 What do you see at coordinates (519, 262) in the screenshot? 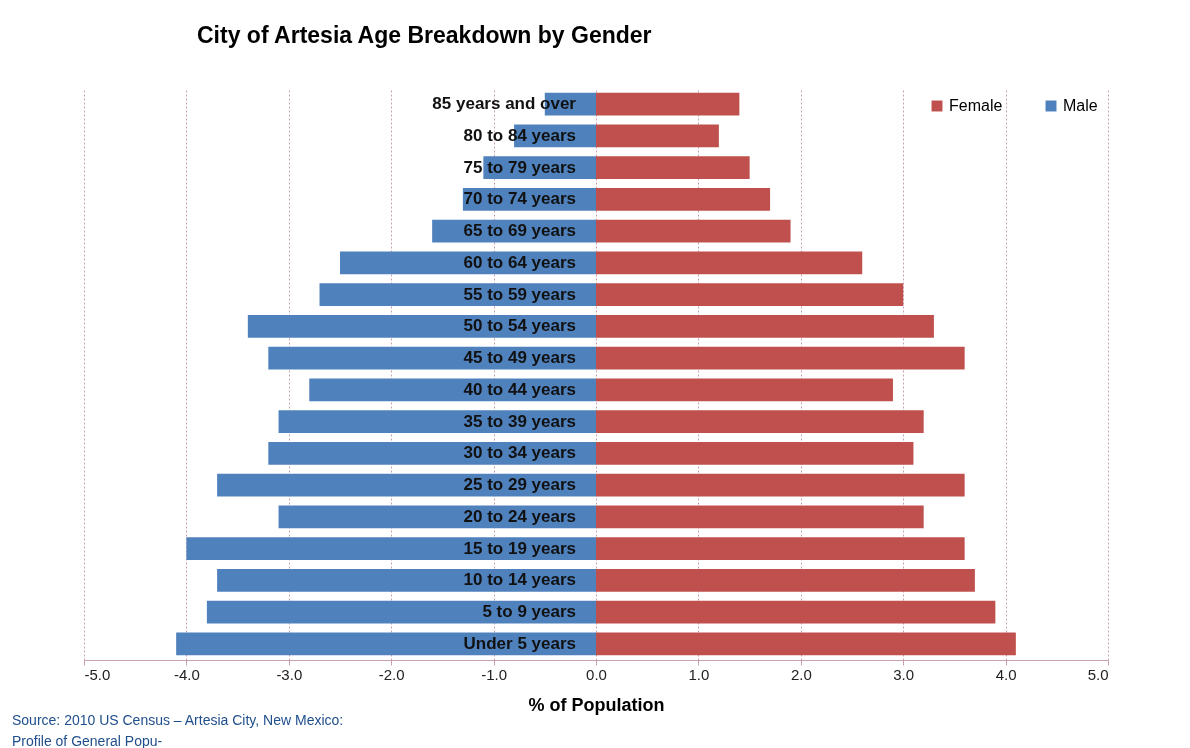
I see `y-tick-label: 60 to 64 years` at bounding box center [519, 262].